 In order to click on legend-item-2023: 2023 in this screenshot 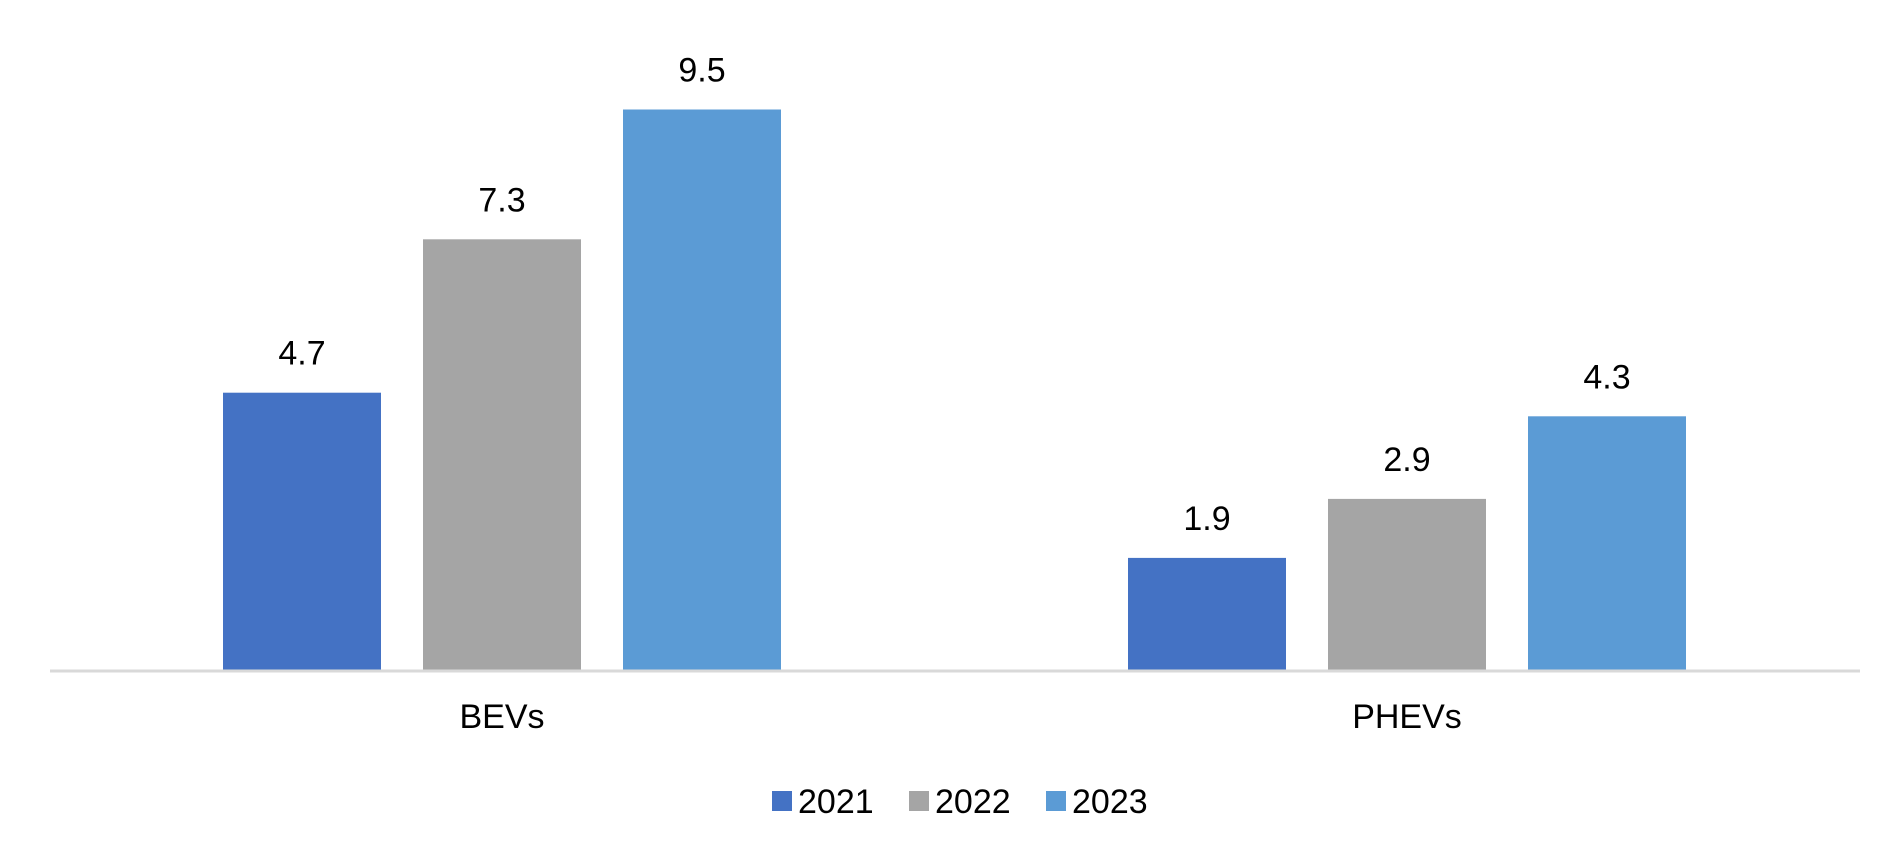, I will do `click(1097, 802)`.